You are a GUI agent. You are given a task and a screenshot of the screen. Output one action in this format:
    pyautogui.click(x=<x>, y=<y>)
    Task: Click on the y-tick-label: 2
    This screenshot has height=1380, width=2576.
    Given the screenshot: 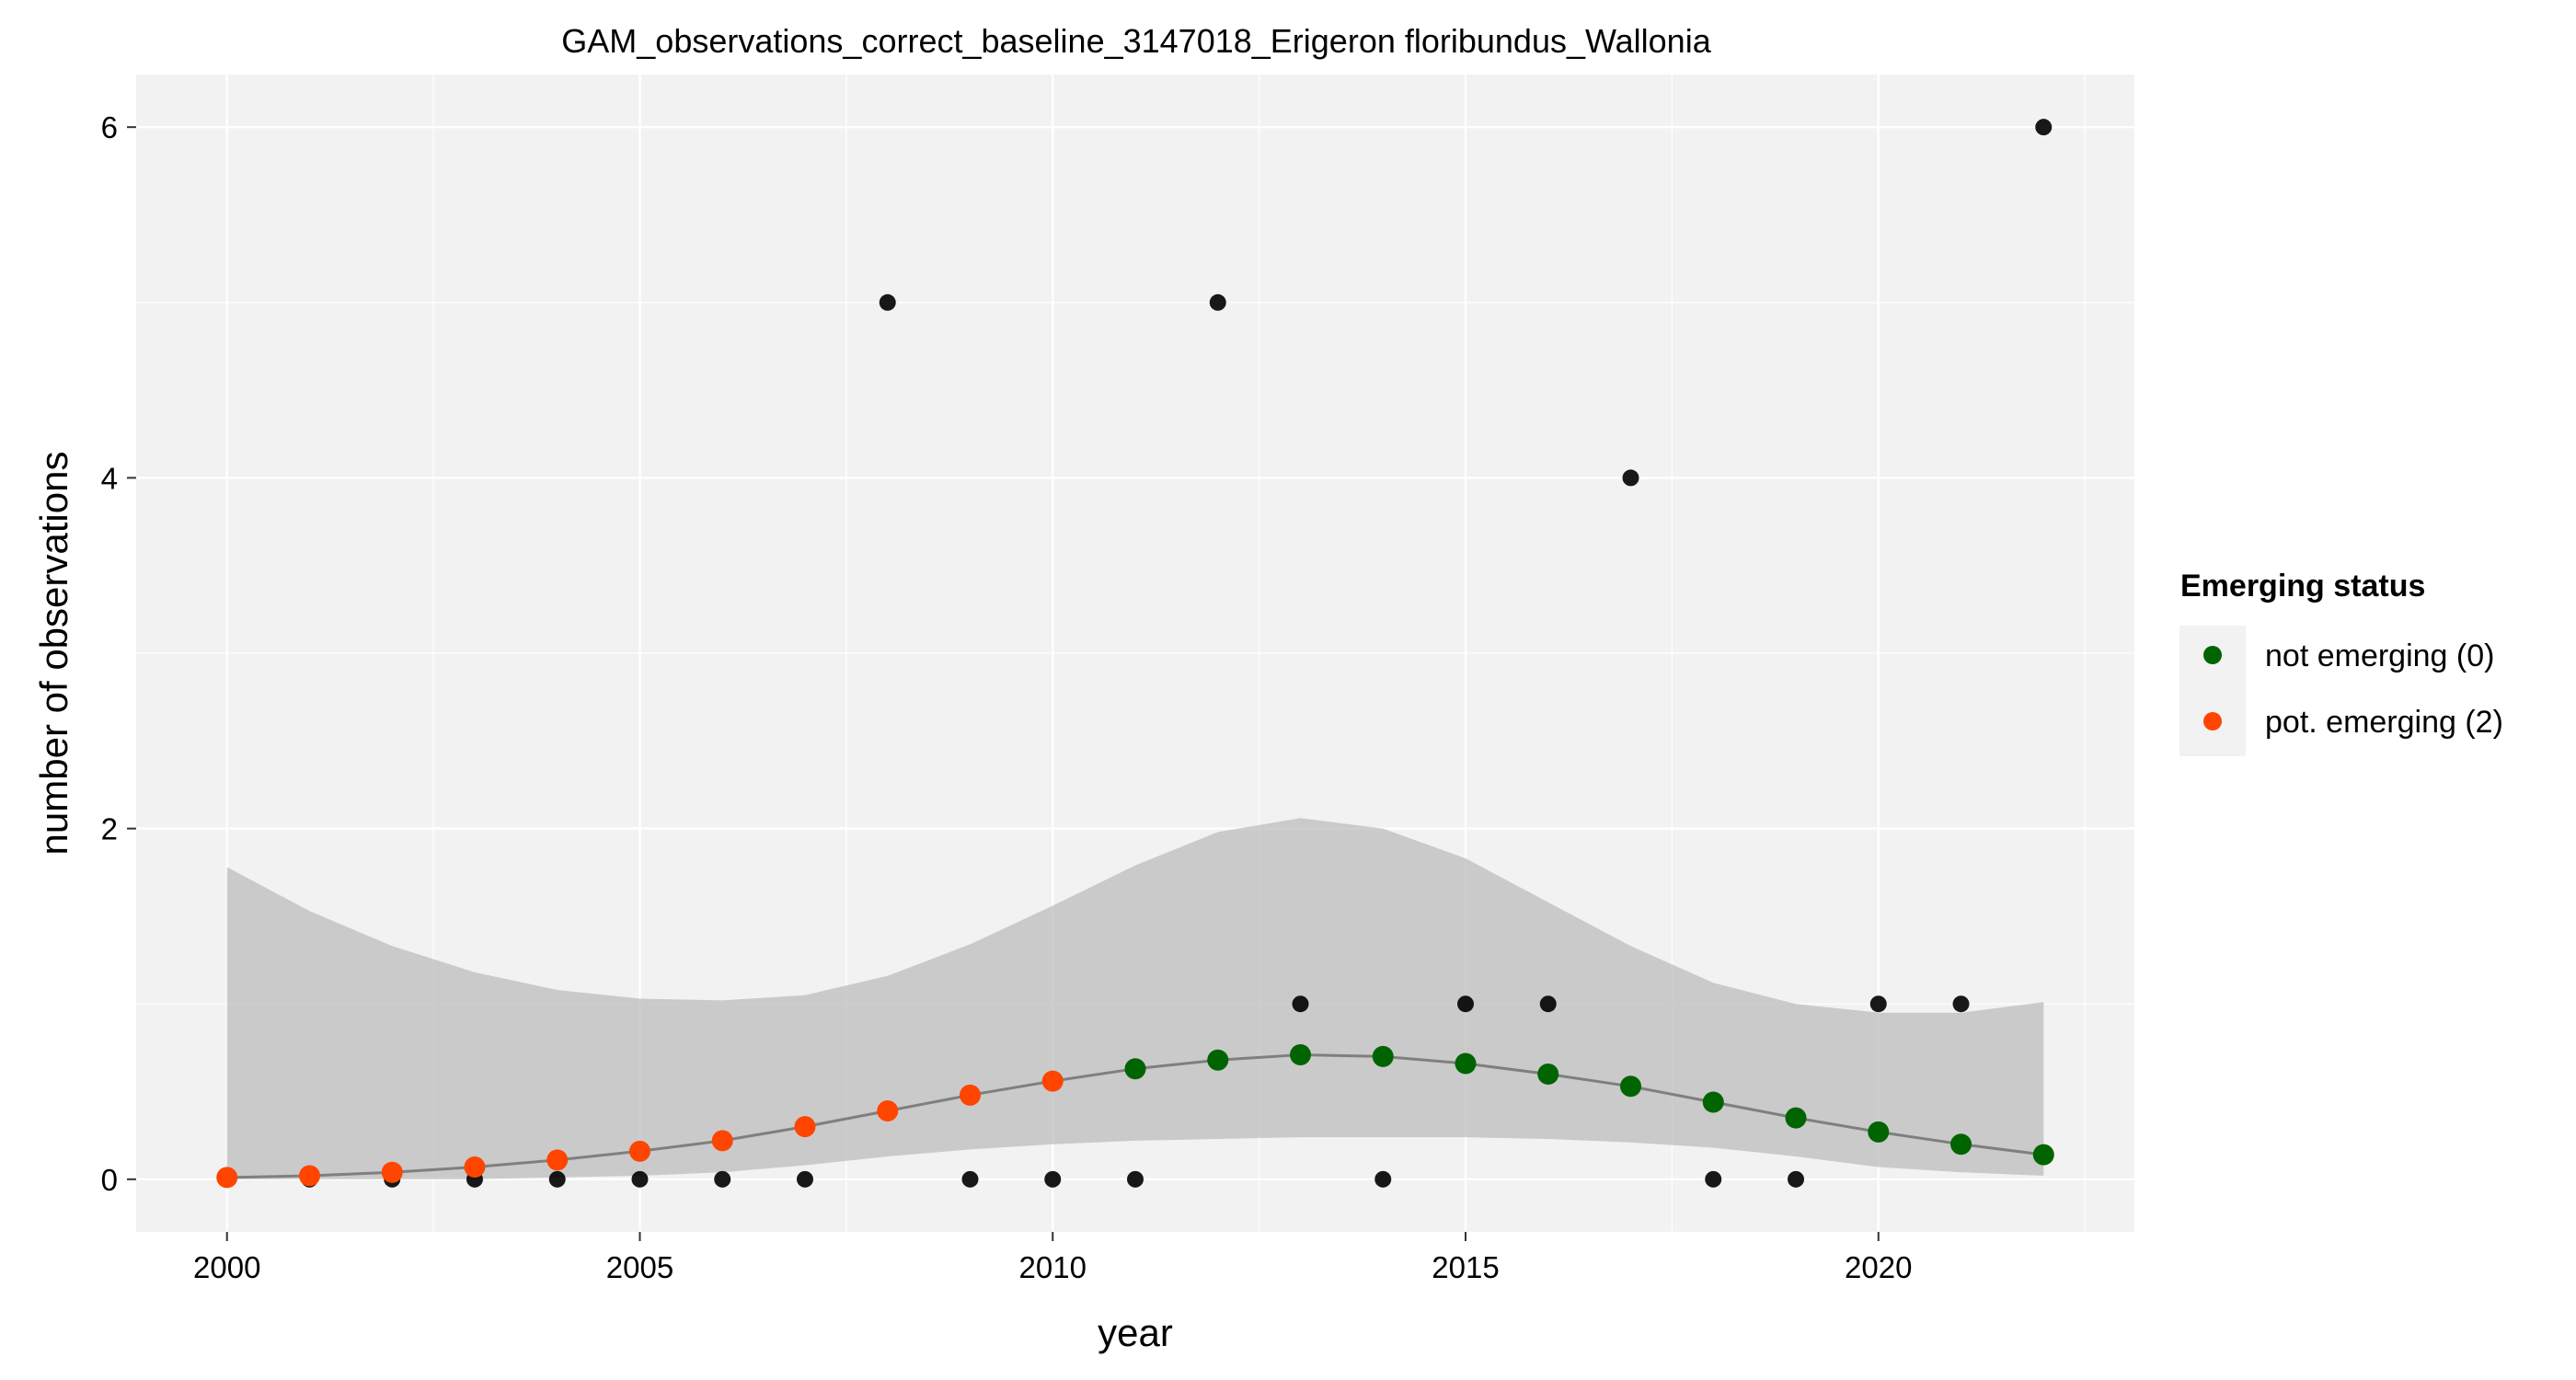 What is the action you would take?
    pyautogui.click(x=109, y=829)
    